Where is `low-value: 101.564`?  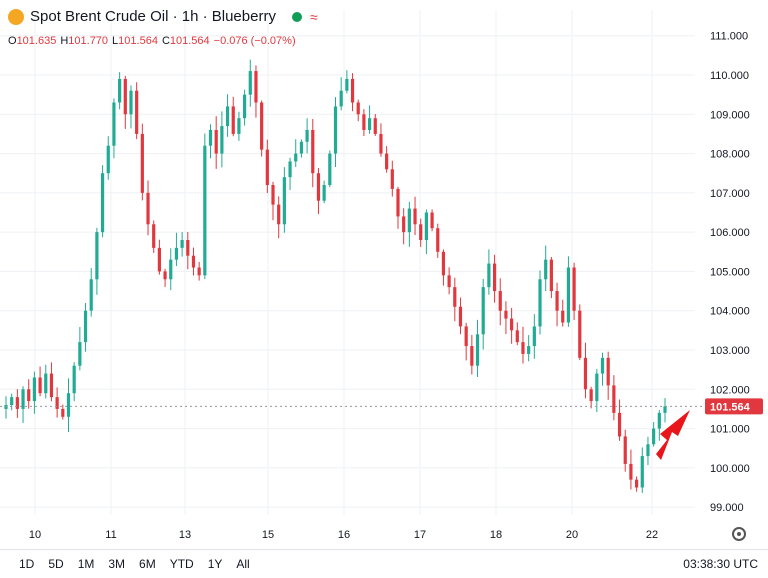 low-value: 101.564 is located at coordinates (138, 41).